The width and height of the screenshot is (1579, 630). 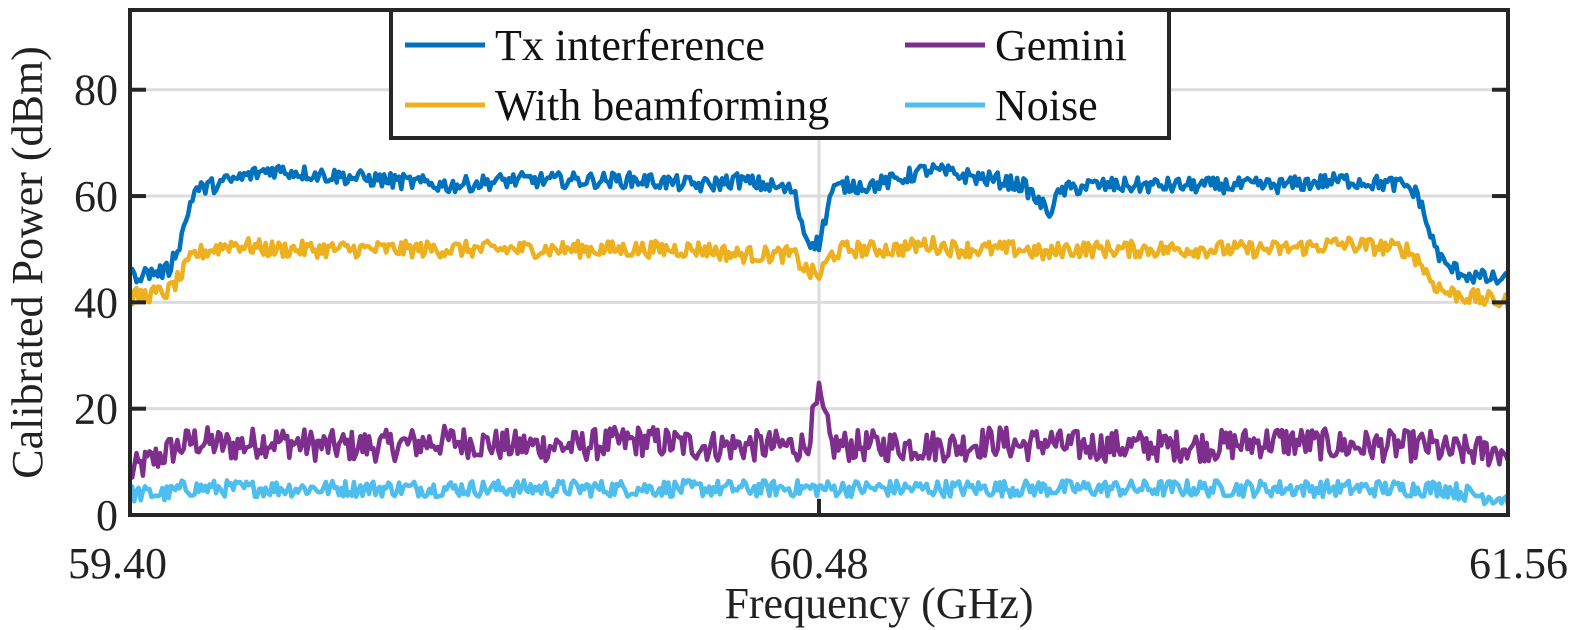 What do you see at coordinates (1518, 563) in the screenshot?
I see `x-tick-label: 61.56` at bounding box center [1518, 563].